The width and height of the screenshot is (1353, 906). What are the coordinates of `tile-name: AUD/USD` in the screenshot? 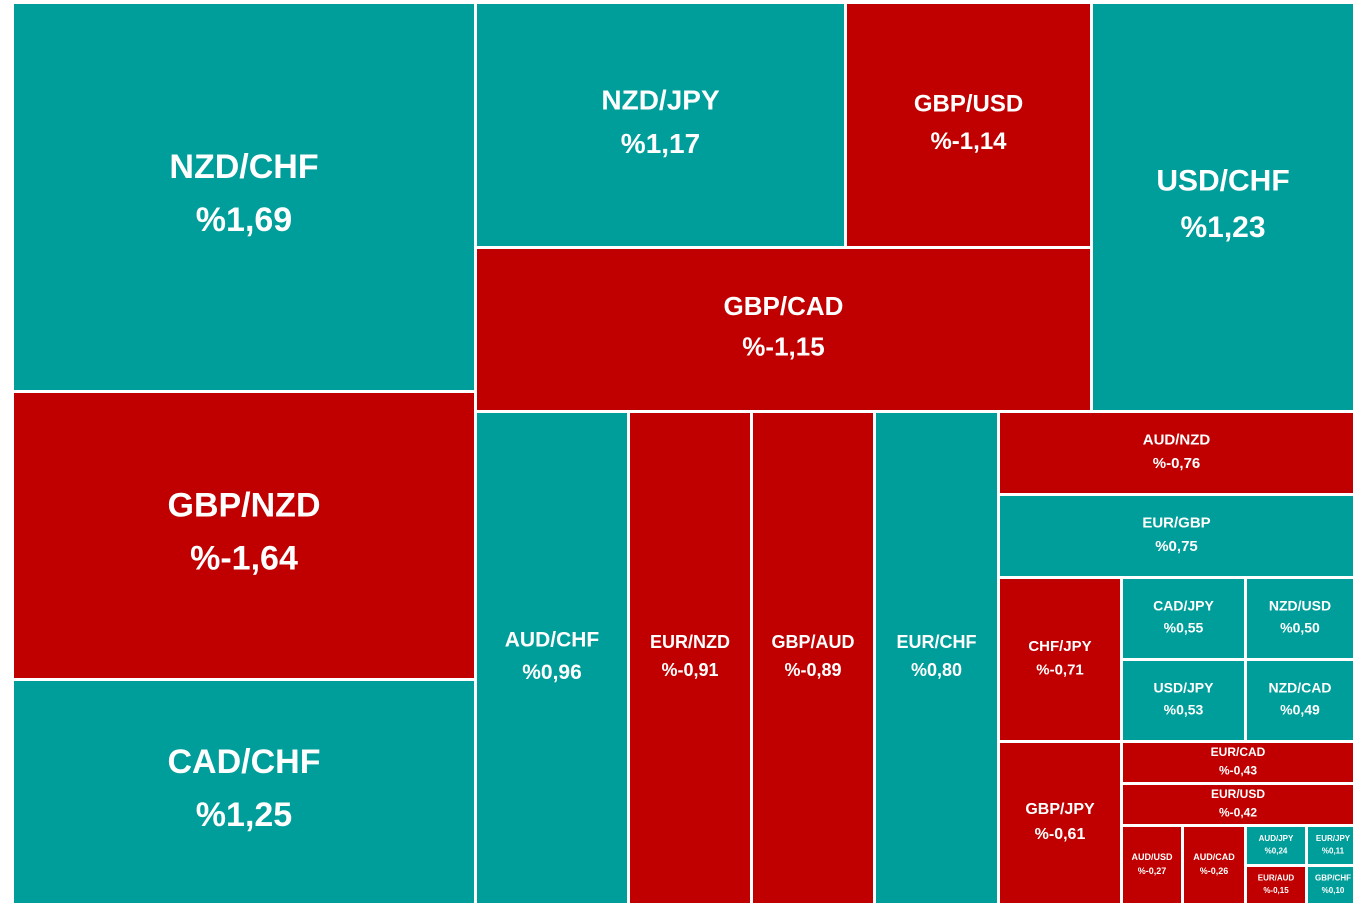 It's located at (1152, 857).